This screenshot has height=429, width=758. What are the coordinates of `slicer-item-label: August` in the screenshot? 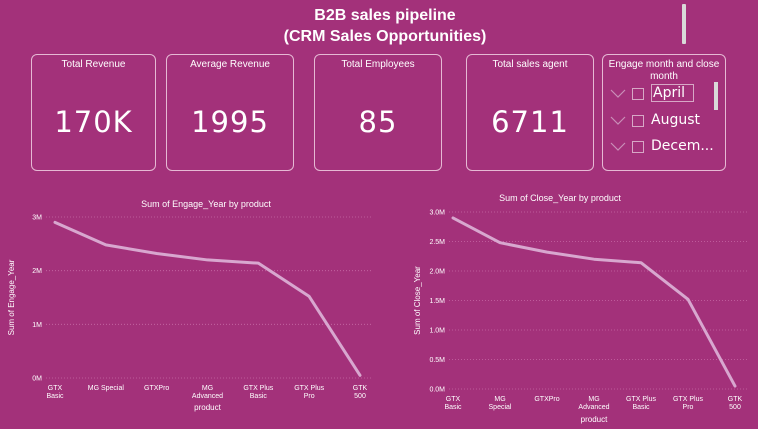 It's located at (675, 120).